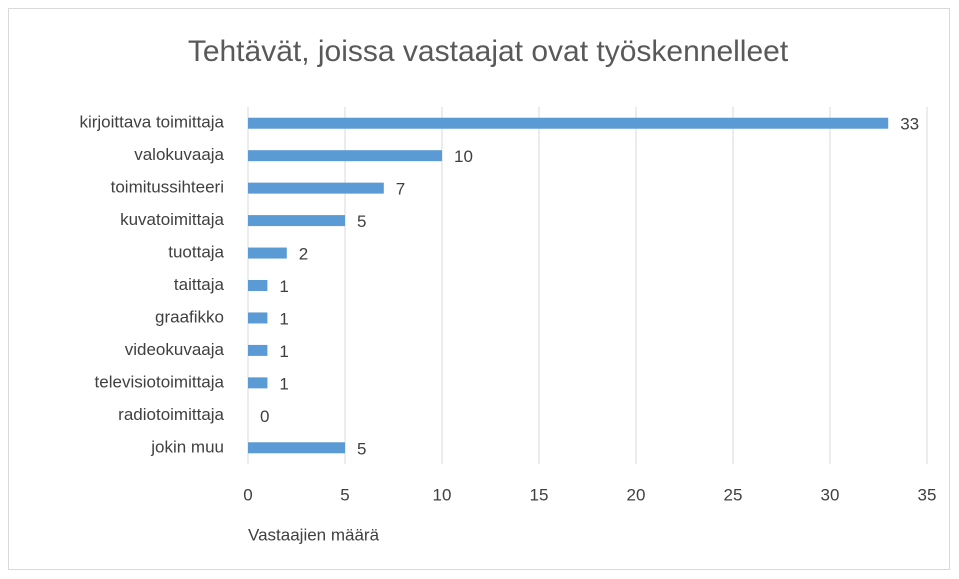 The width and height of the screenshot is (959, 579). What do you see at coordinates (539, 494) in the screenshot?
I see `x-tick-label: 15` at bounding box center [539, 494].